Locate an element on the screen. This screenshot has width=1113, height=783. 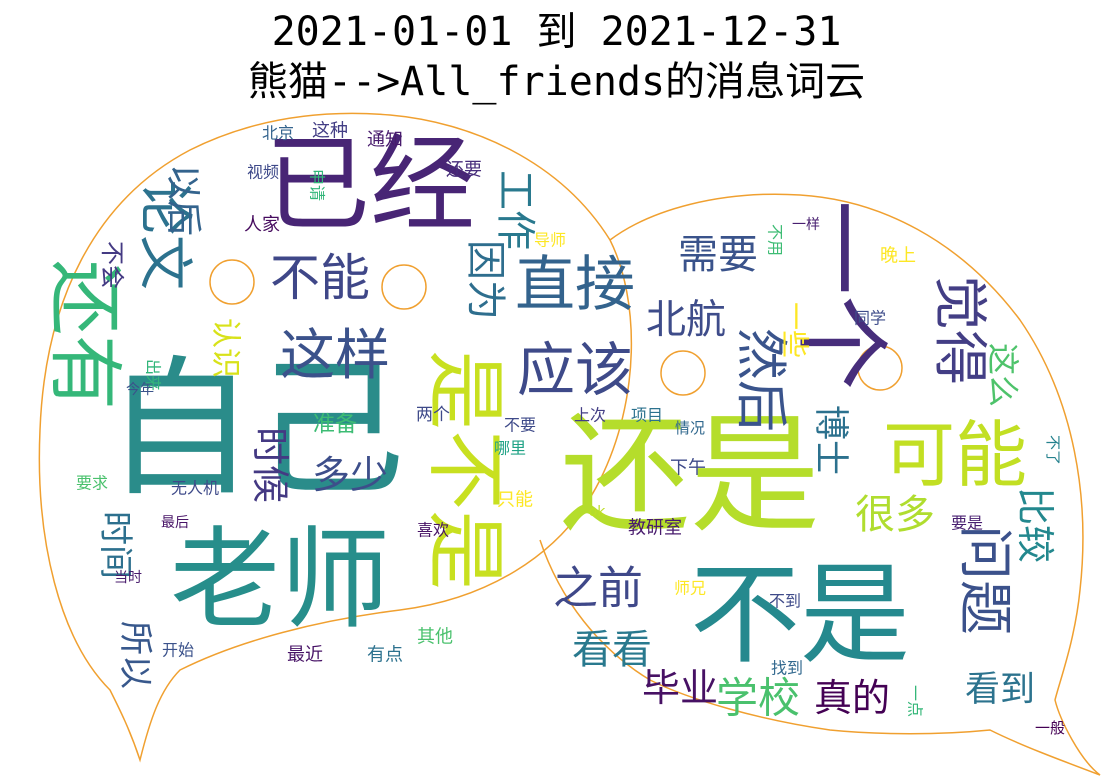
word-17: 因为 is located at coordinates (485, 280).